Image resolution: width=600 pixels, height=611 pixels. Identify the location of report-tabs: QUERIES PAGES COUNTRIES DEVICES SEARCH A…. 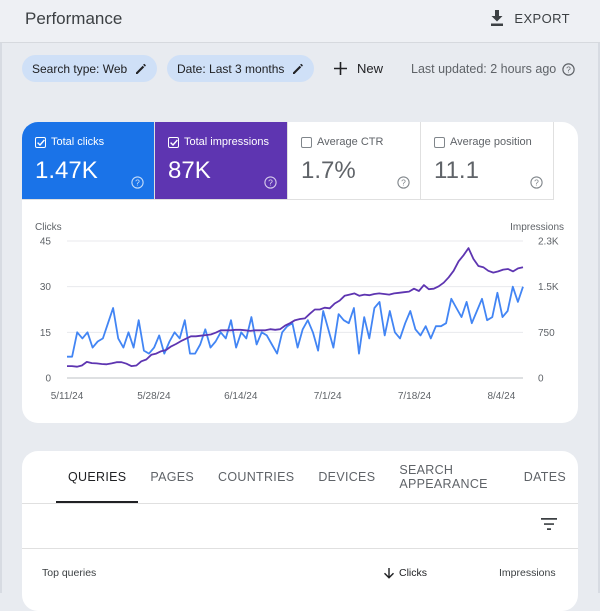
(317, 477).